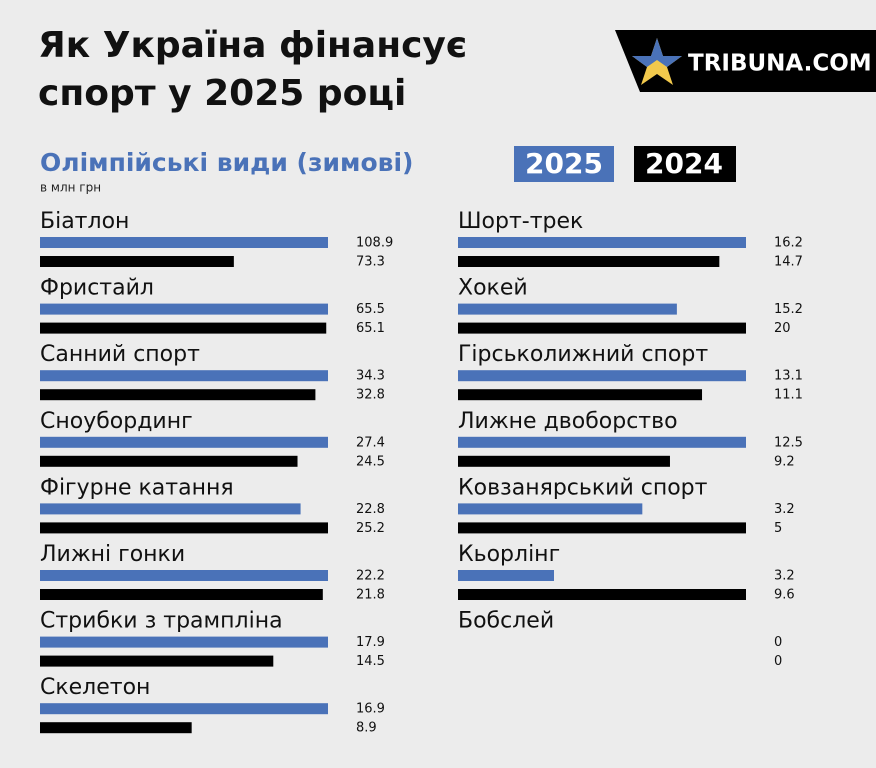 This screenshot has width=876, height=768. What do you see at coordinates (370, 709) in the screenshot?
I see `value-label: 16.9` at bounding box center [370, 709].